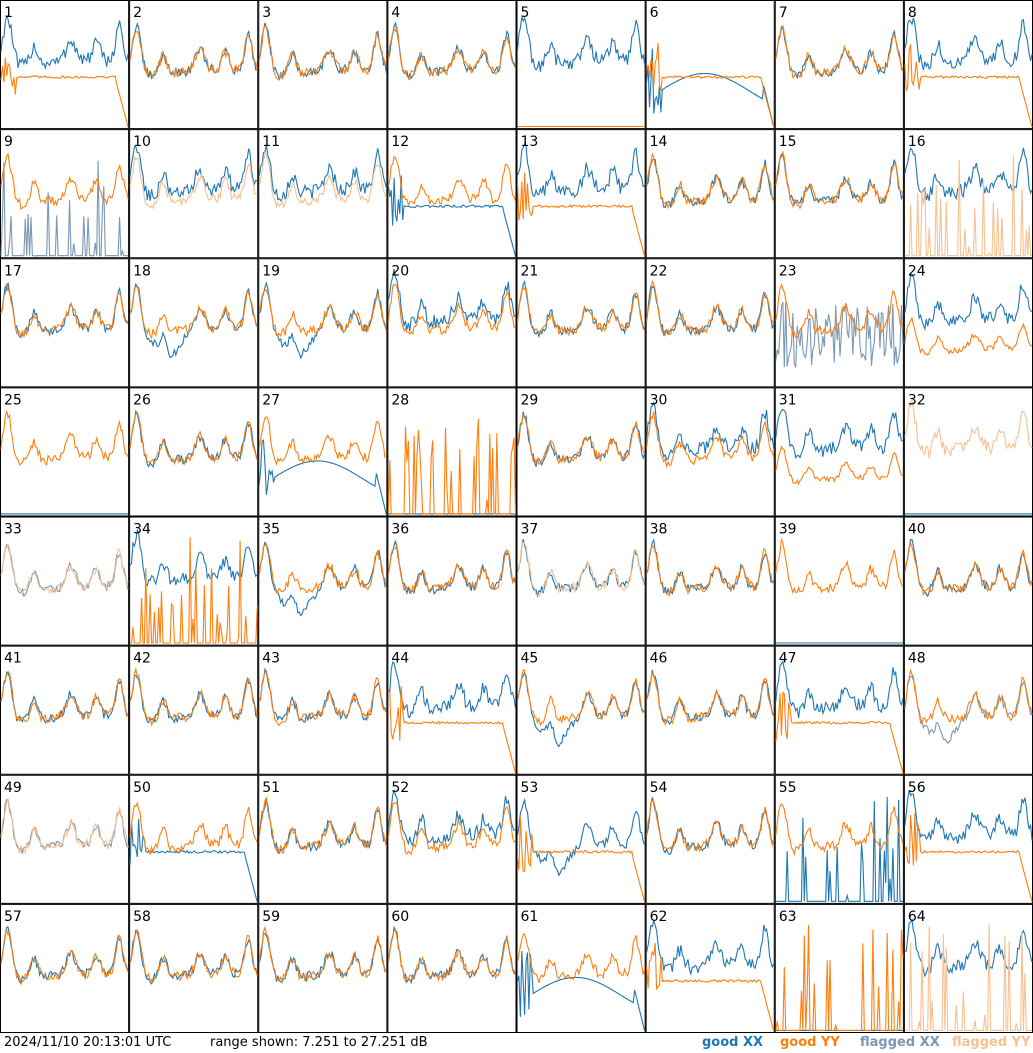 The height and width of the screenshot is (1053, 1033). I want to click on panel-label: 15, so click(788, 142).